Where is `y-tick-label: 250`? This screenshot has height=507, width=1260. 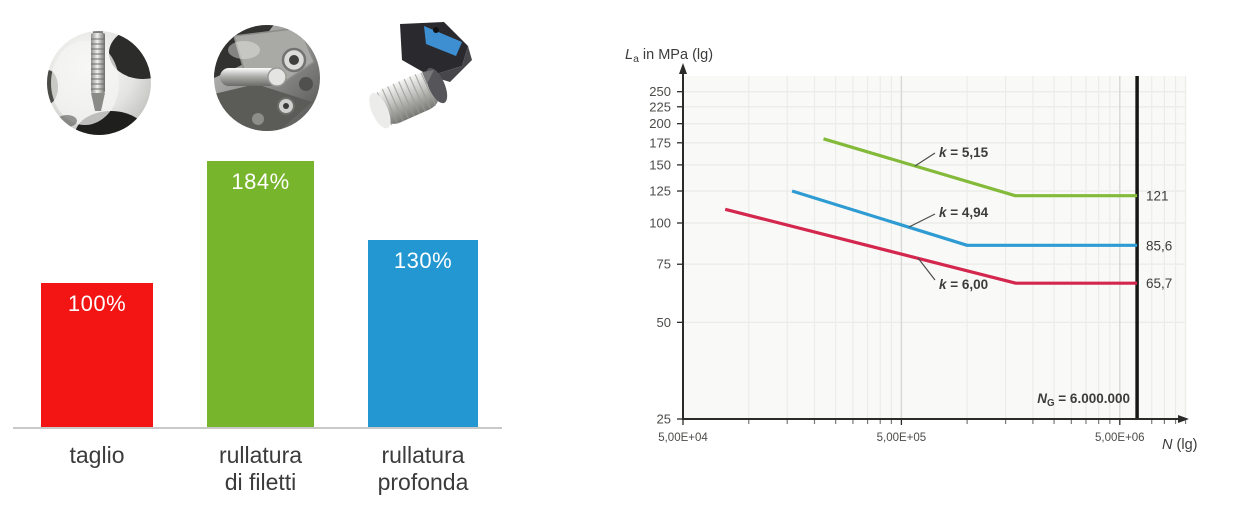 y-tick-label: 250 is located at coordinates (660, 91).